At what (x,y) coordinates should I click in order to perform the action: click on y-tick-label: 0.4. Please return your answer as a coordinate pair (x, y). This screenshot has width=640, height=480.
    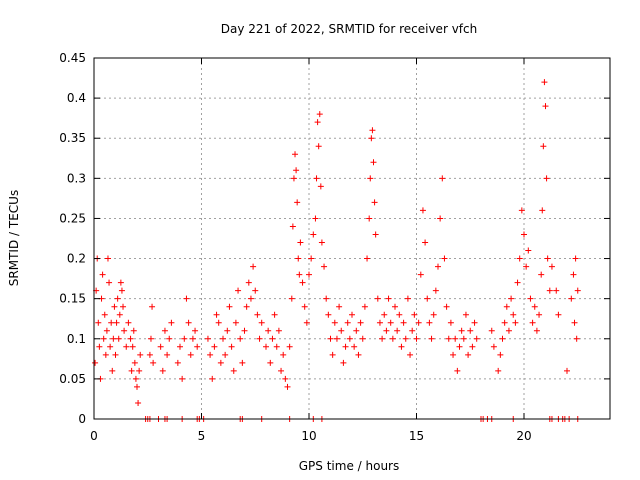
    Looking at the image, I should click on (76, 98).